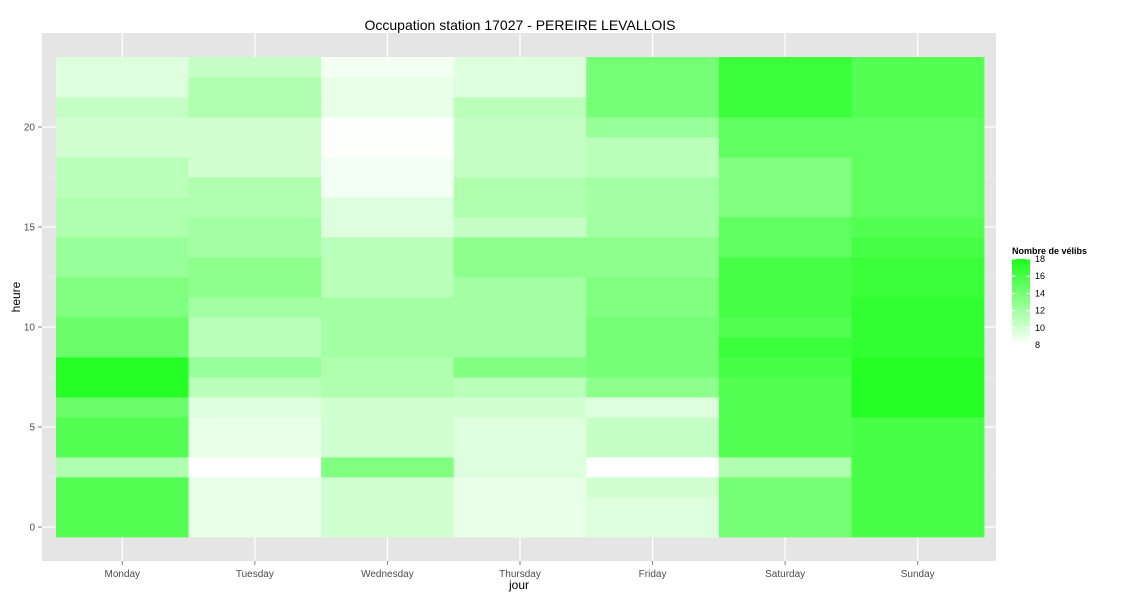  Describe the element at coordinates (122, 574) in the screenshot. I see `x-tick-label: Monday` at that location.